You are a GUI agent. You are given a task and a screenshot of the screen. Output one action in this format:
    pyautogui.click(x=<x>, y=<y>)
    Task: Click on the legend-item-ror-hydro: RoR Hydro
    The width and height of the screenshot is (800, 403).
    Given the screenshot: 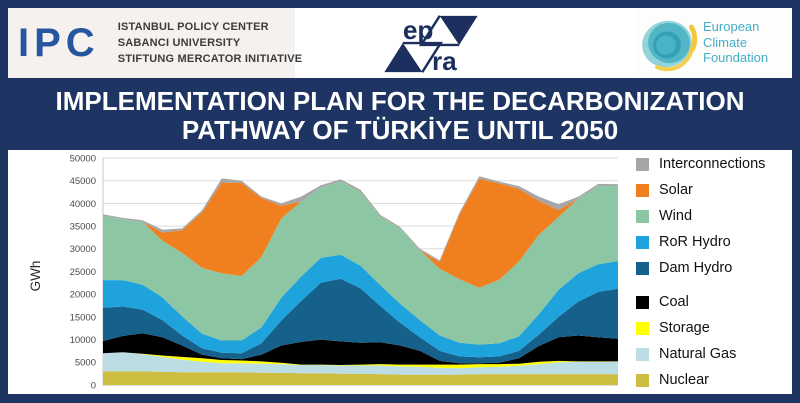 What is the action you would take?
    pyautogui.click(x=712, y=242)
    